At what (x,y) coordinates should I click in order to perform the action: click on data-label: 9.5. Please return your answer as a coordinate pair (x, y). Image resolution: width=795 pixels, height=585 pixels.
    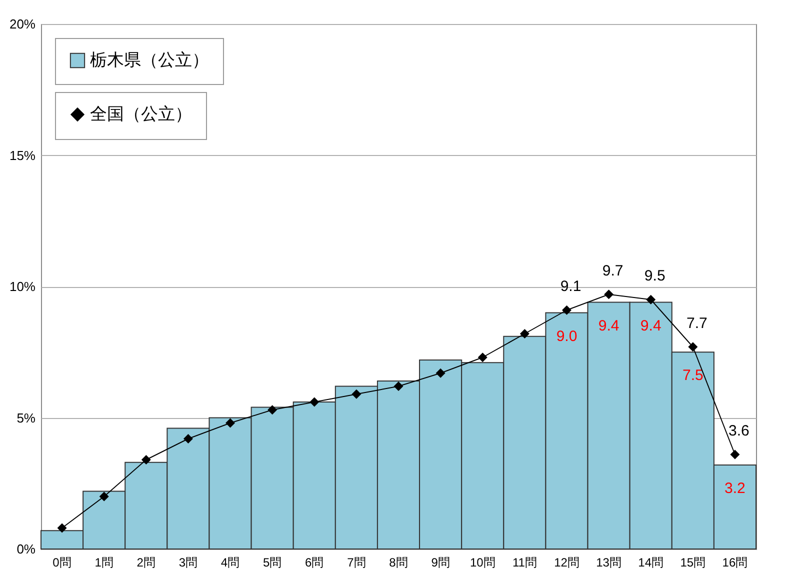
    Looking at the image, I should click on (655, 276).